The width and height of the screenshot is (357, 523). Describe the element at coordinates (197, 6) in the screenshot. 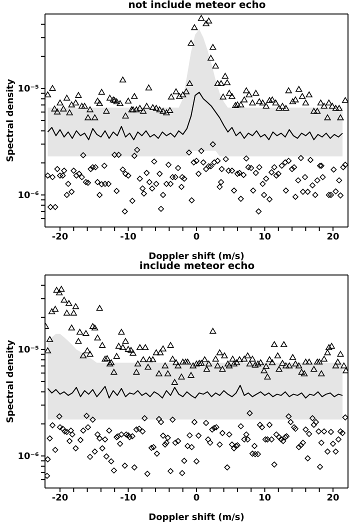

I see `chart-title: not include meteor echo` at that location.